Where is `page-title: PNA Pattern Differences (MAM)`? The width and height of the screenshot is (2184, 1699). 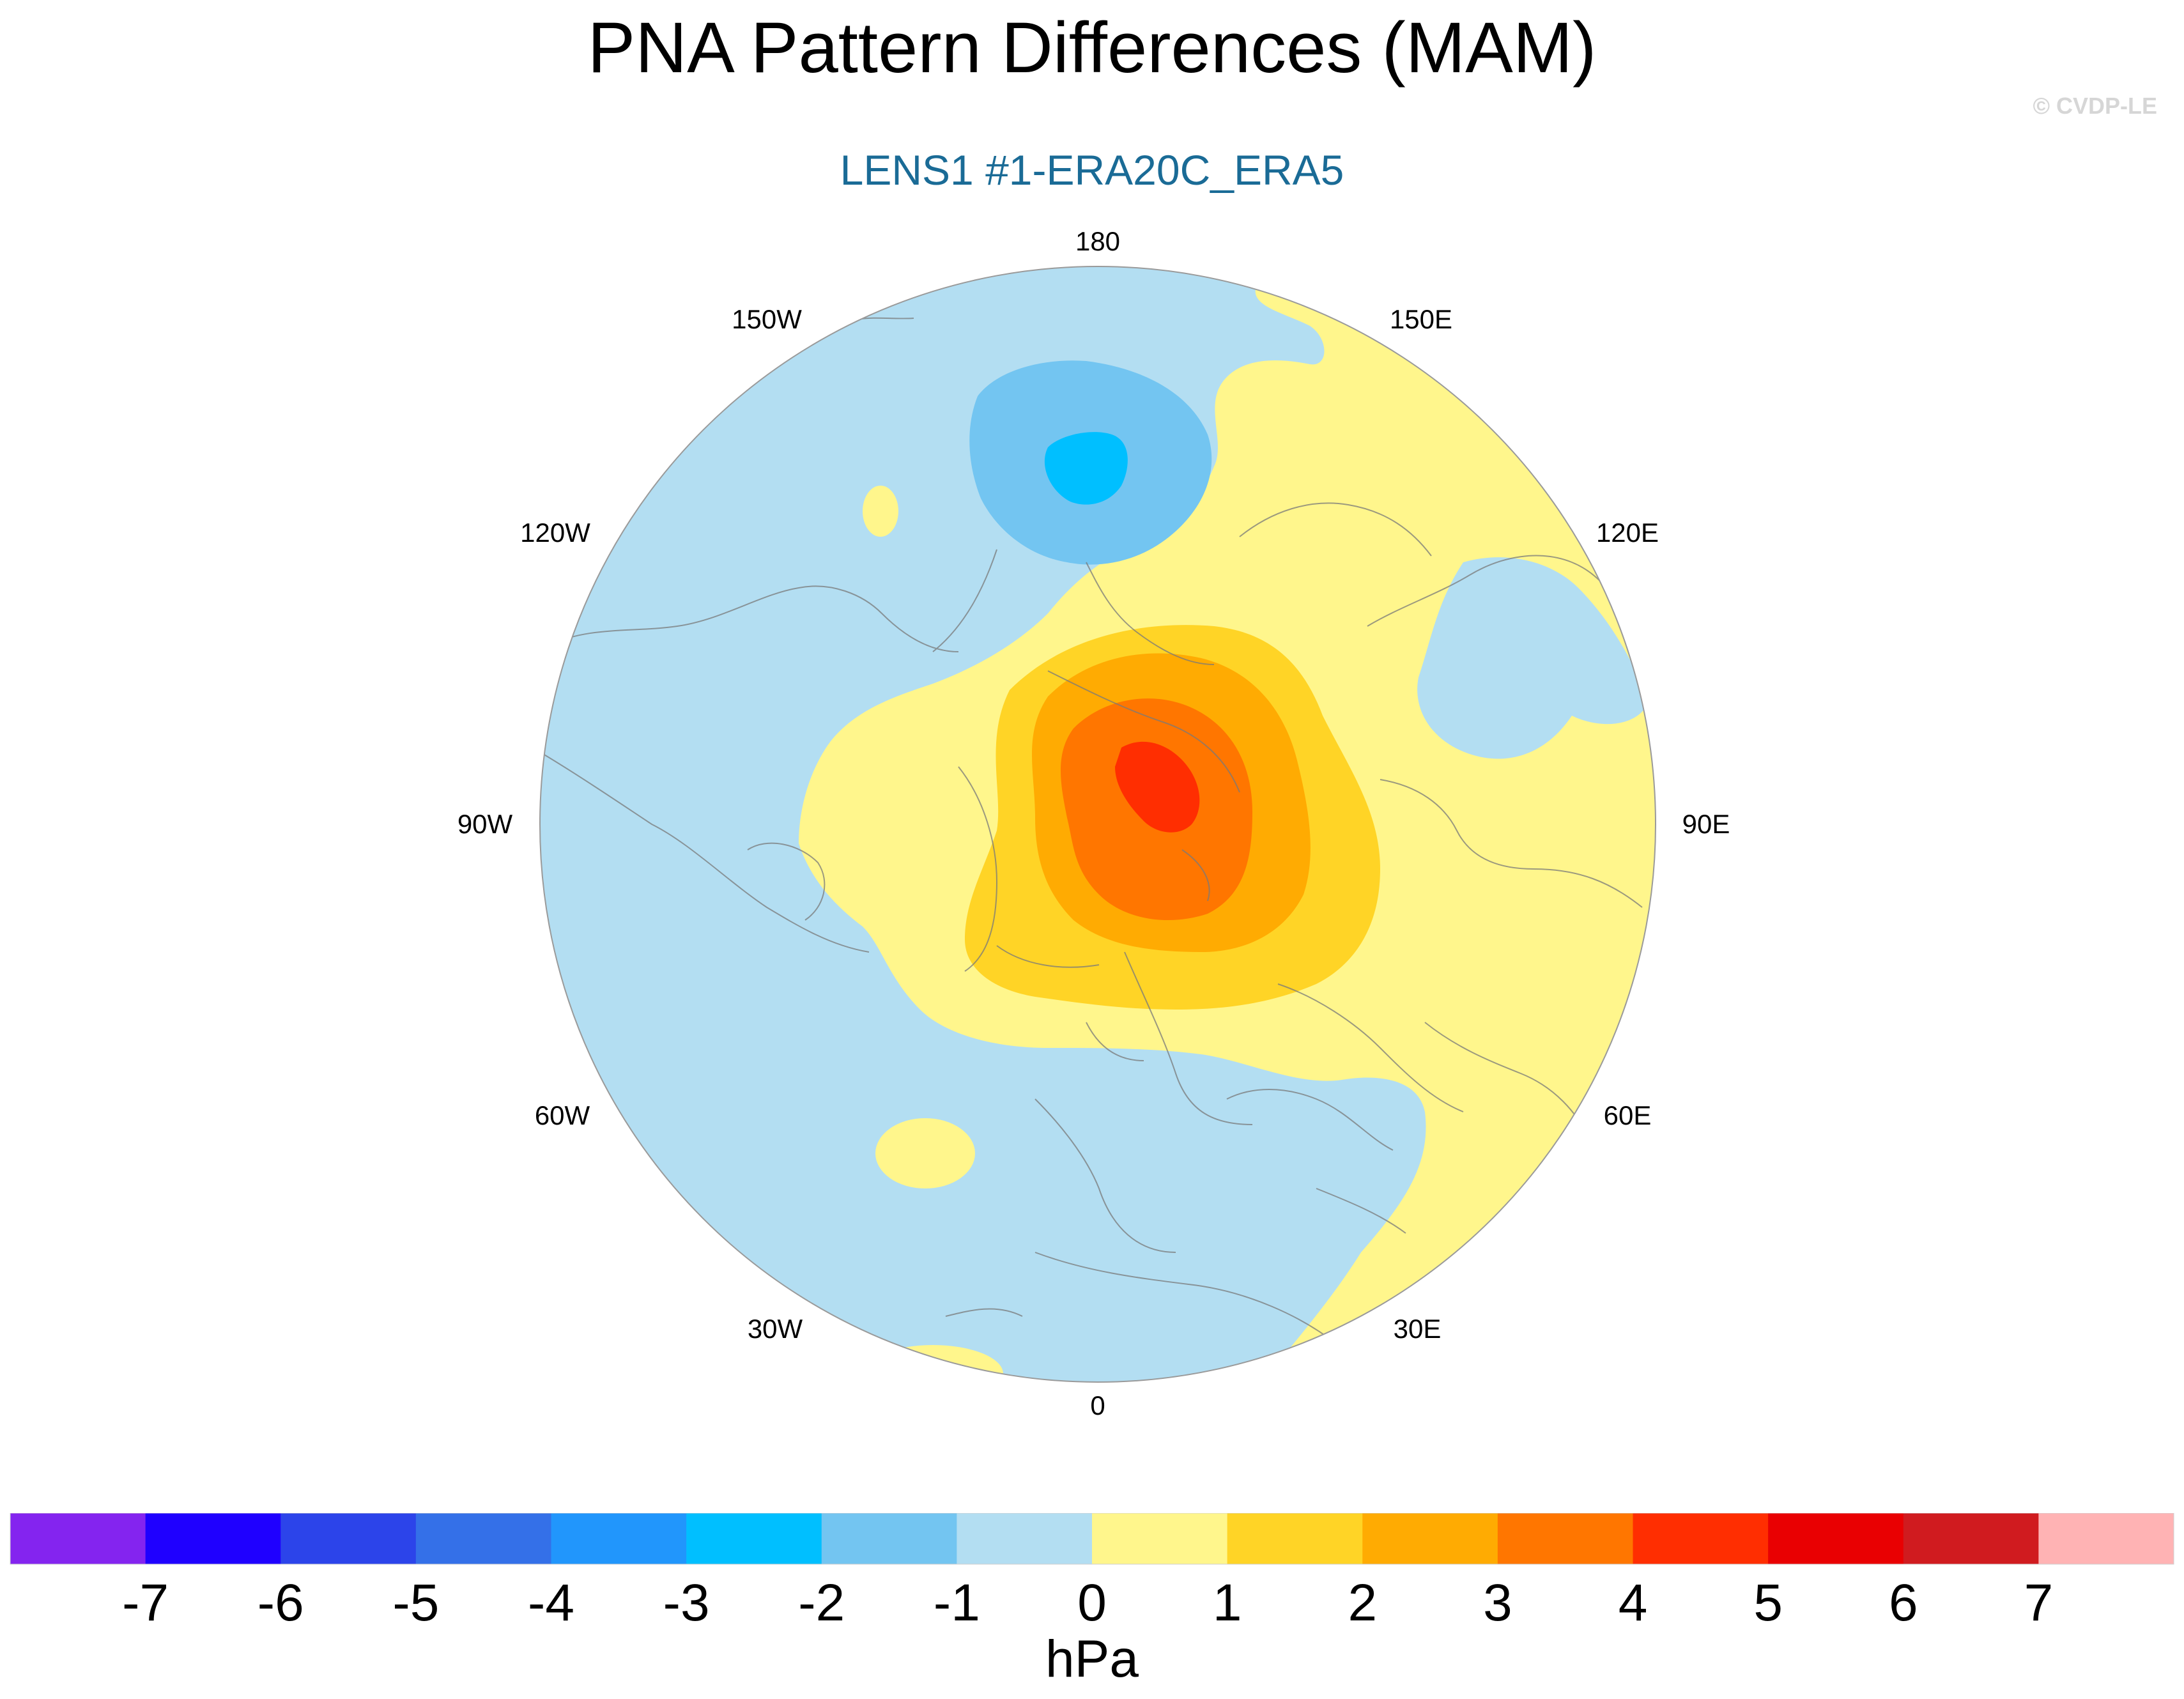
page-title: PNA Pattern Differences (MAM) is located at coordinates (1092, 48).